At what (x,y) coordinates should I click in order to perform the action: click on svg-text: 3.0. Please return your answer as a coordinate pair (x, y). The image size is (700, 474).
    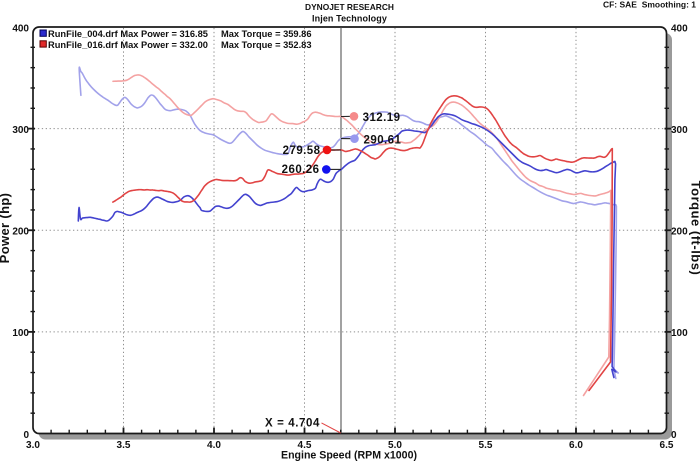
    Looking at the image, I should click on (33, 445).